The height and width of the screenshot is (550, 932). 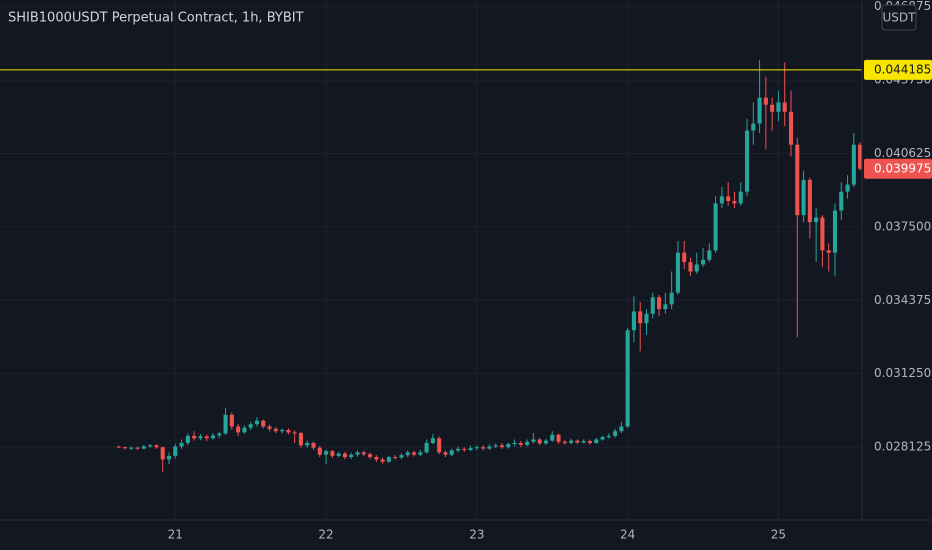 I want to click on x-tick-label: 21, so click(x=175, y=535).